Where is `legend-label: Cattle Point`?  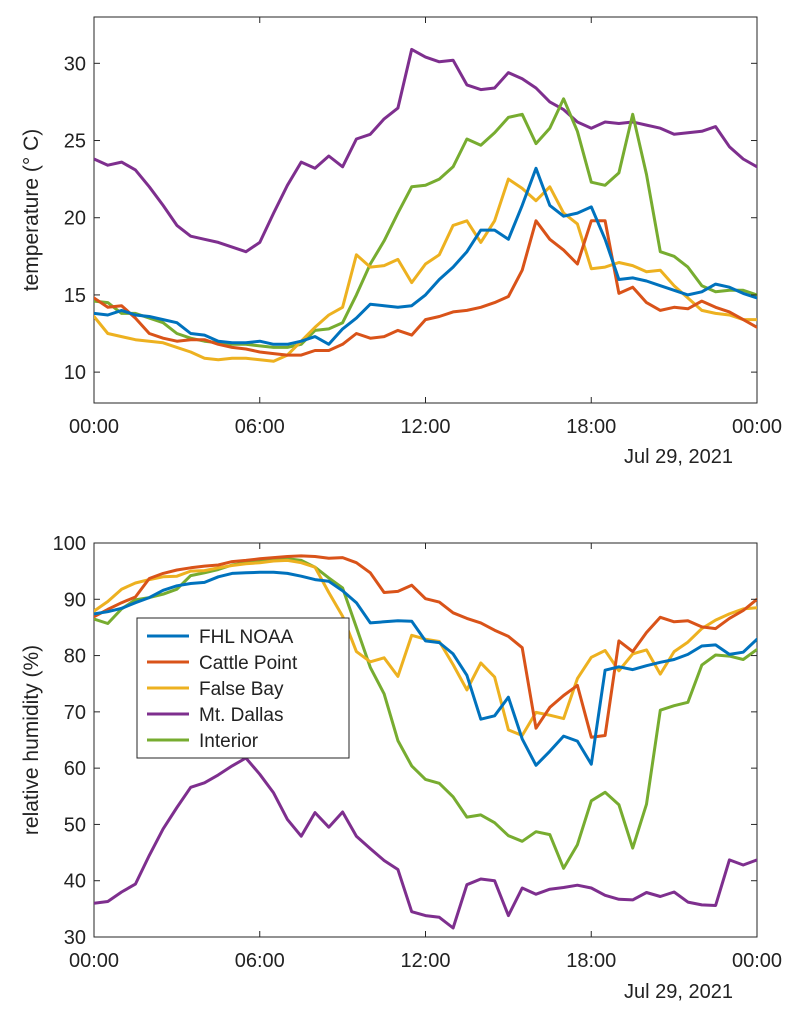
legend-label: Cattle Point is located at coordinates (248, 663).